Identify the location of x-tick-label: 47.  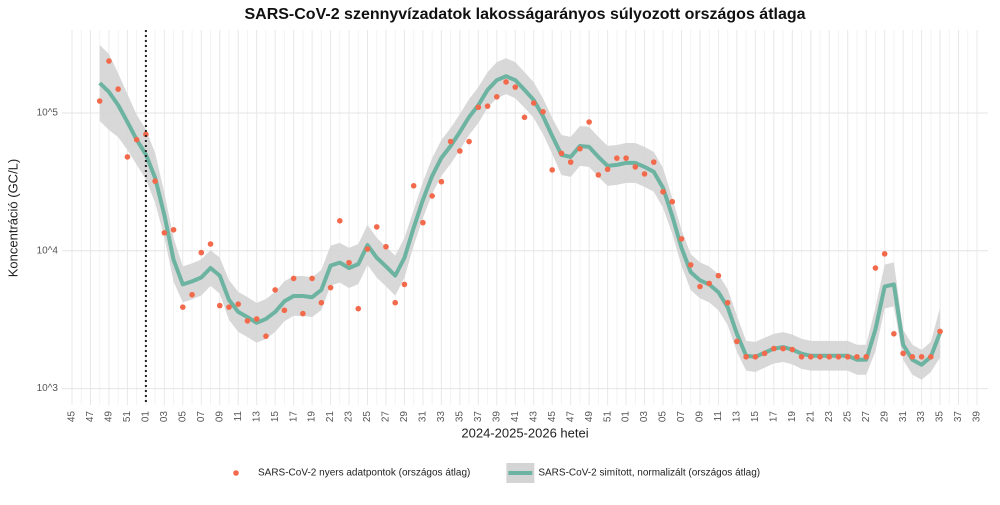
(570, 417).